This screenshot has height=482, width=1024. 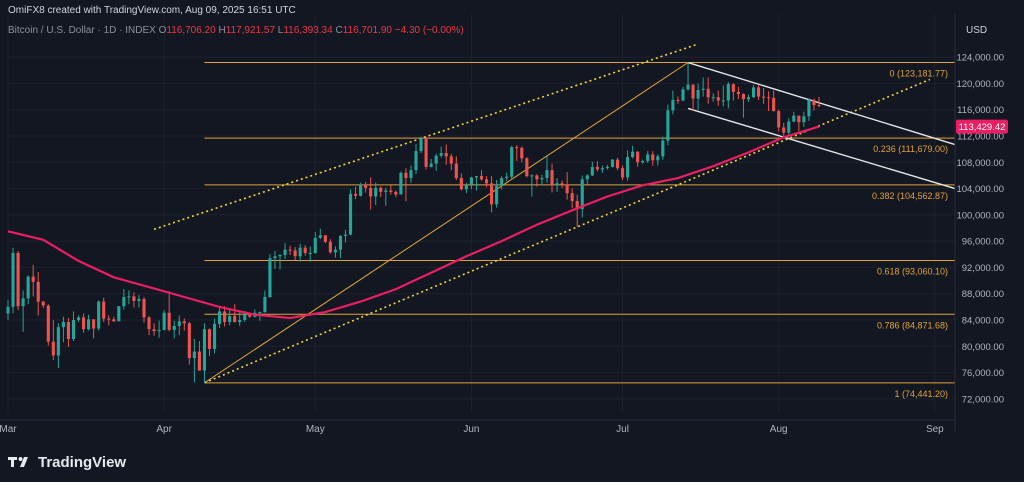 I want to click on low-value: 116,393.34, so click(x=308, y=30).